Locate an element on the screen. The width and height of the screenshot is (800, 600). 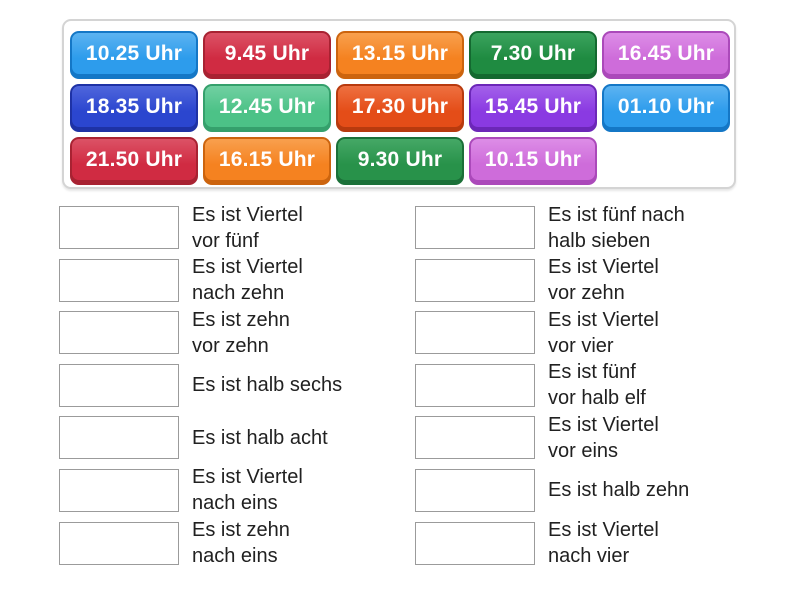
time-tile: 18.35 Uhr is located at coordinates (134, 108).